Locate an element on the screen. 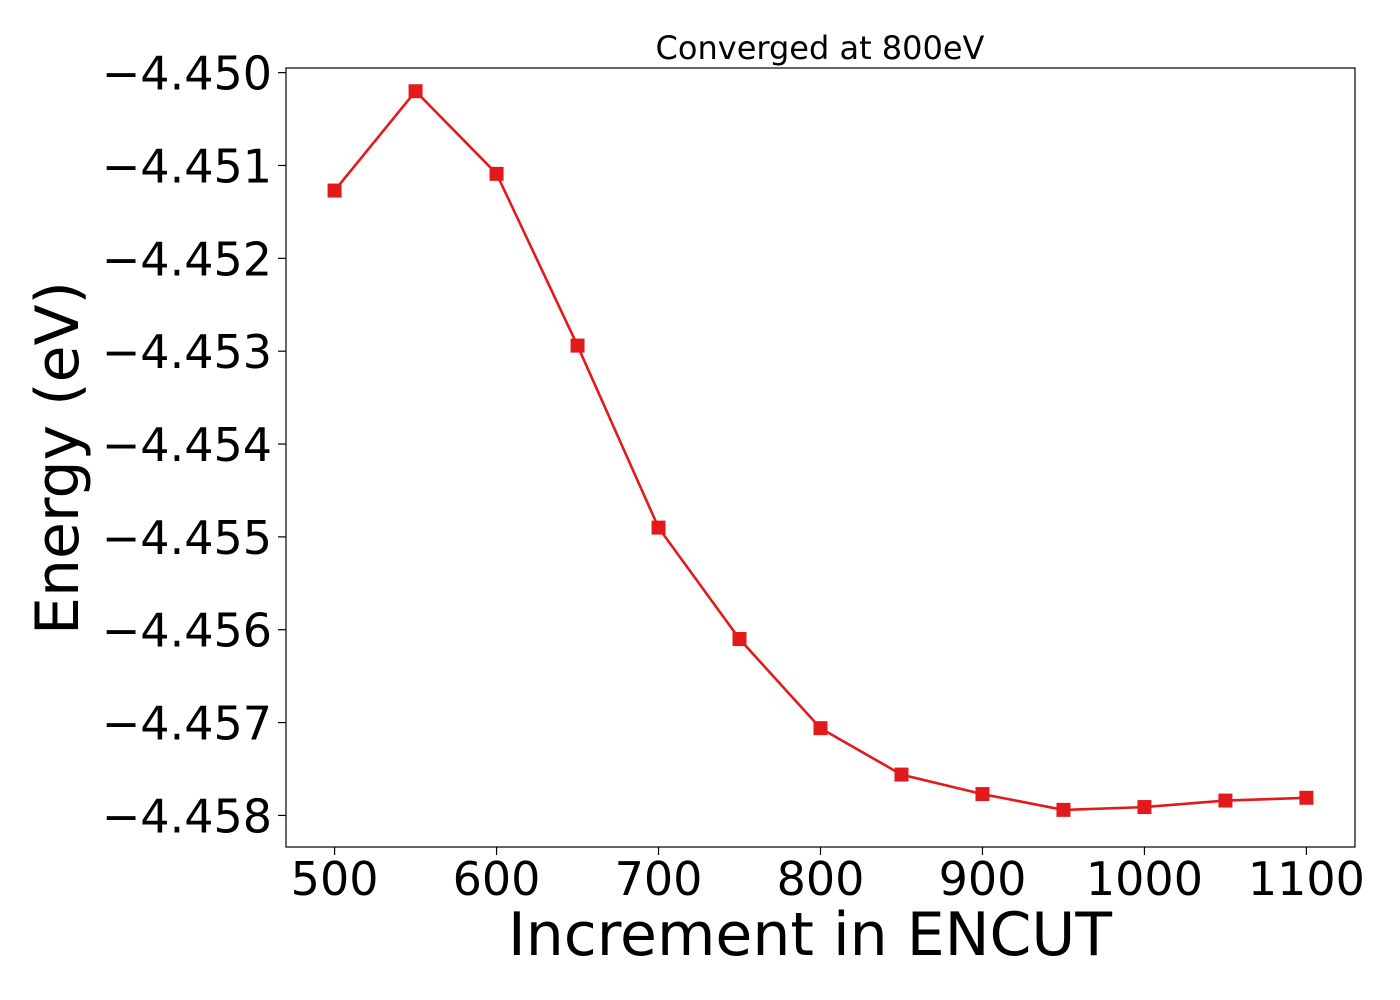 This screenshot has height=1000, width=1400. x-tick-label: 500 is located at coordinates (335, 879).